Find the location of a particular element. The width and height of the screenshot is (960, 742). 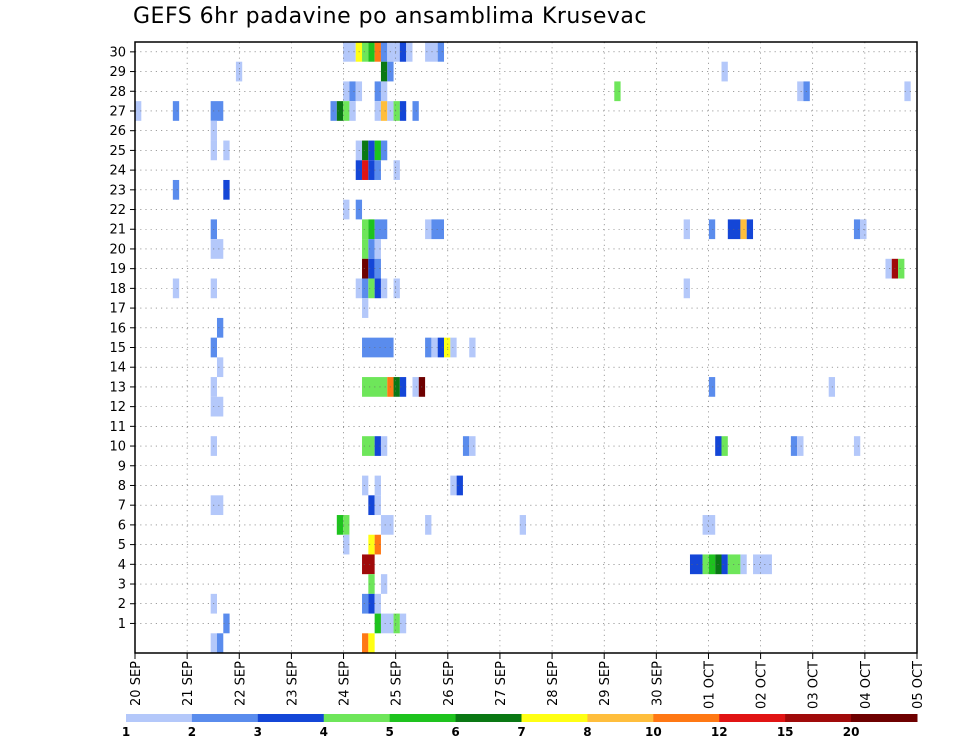

y-tick-label: 21 is located at coordinates (117, 230).